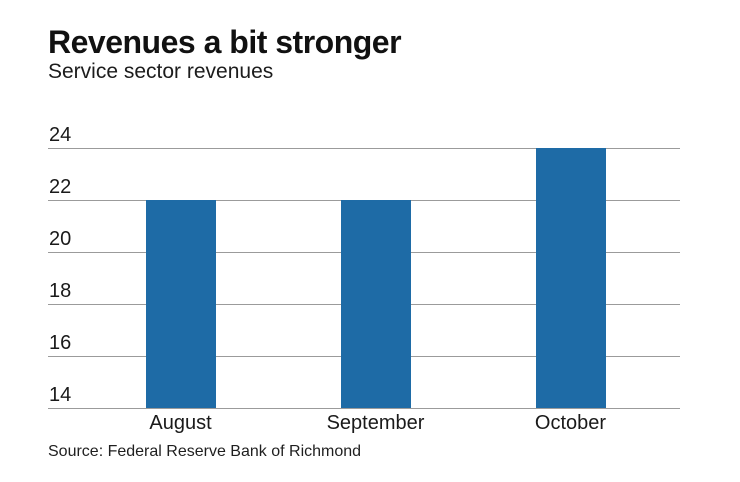 Image resolution: width=740 pixels, height=482 pixels. I want to click on bar-september, so click(375, 304).